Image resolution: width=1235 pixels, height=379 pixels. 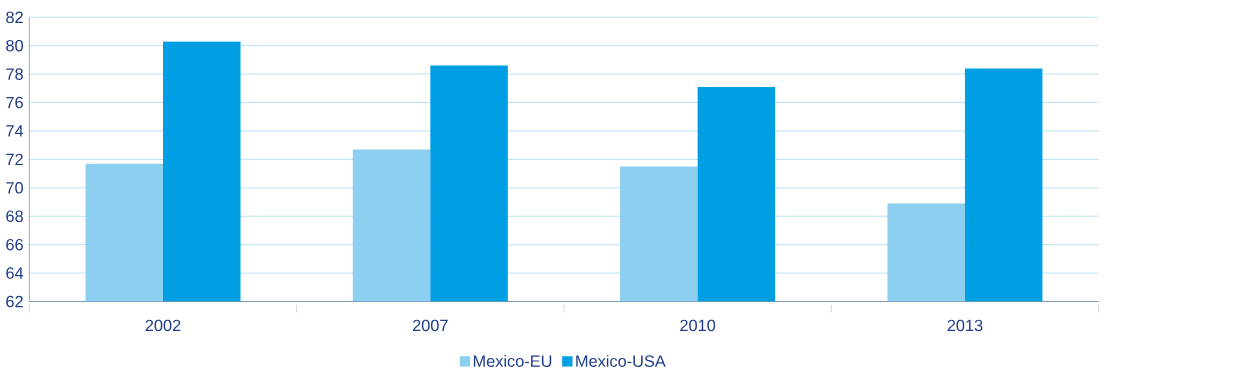 What do you see at coordinates (163, 325) in the screenshot?
I see `x-tick-label: 2002` at bounding box center [163, 325].